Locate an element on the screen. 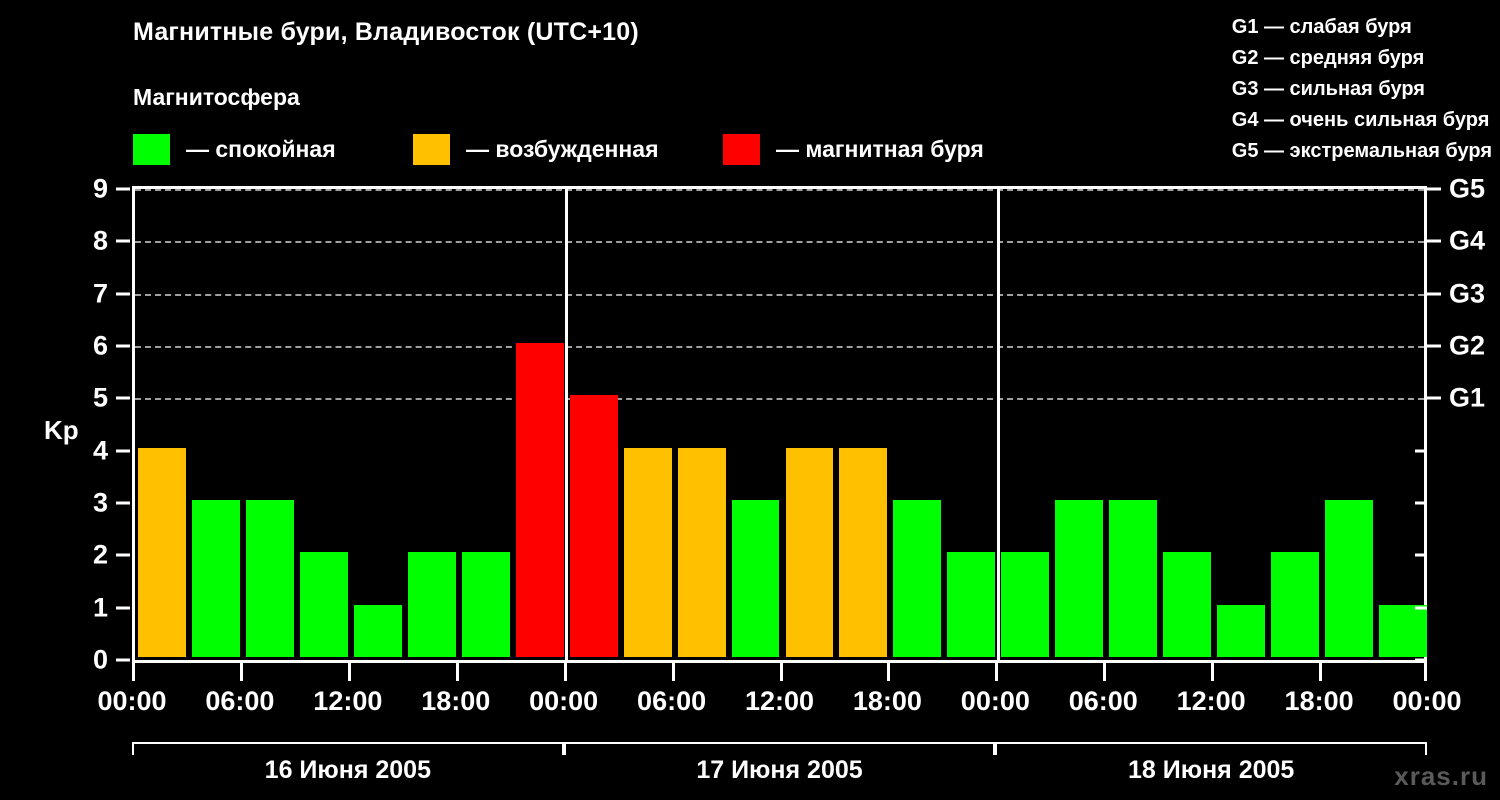  g-tick-label: G1 is located at coordinates (1467, 397).